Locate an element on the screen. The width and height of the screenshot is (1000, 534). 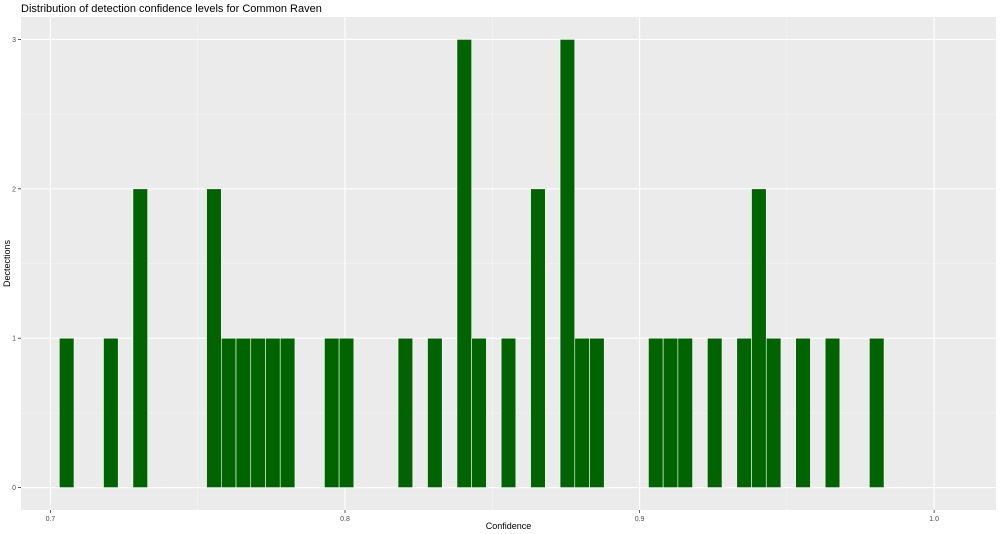
x-tick-label: 1.0 is located at coordinates (934, 519).